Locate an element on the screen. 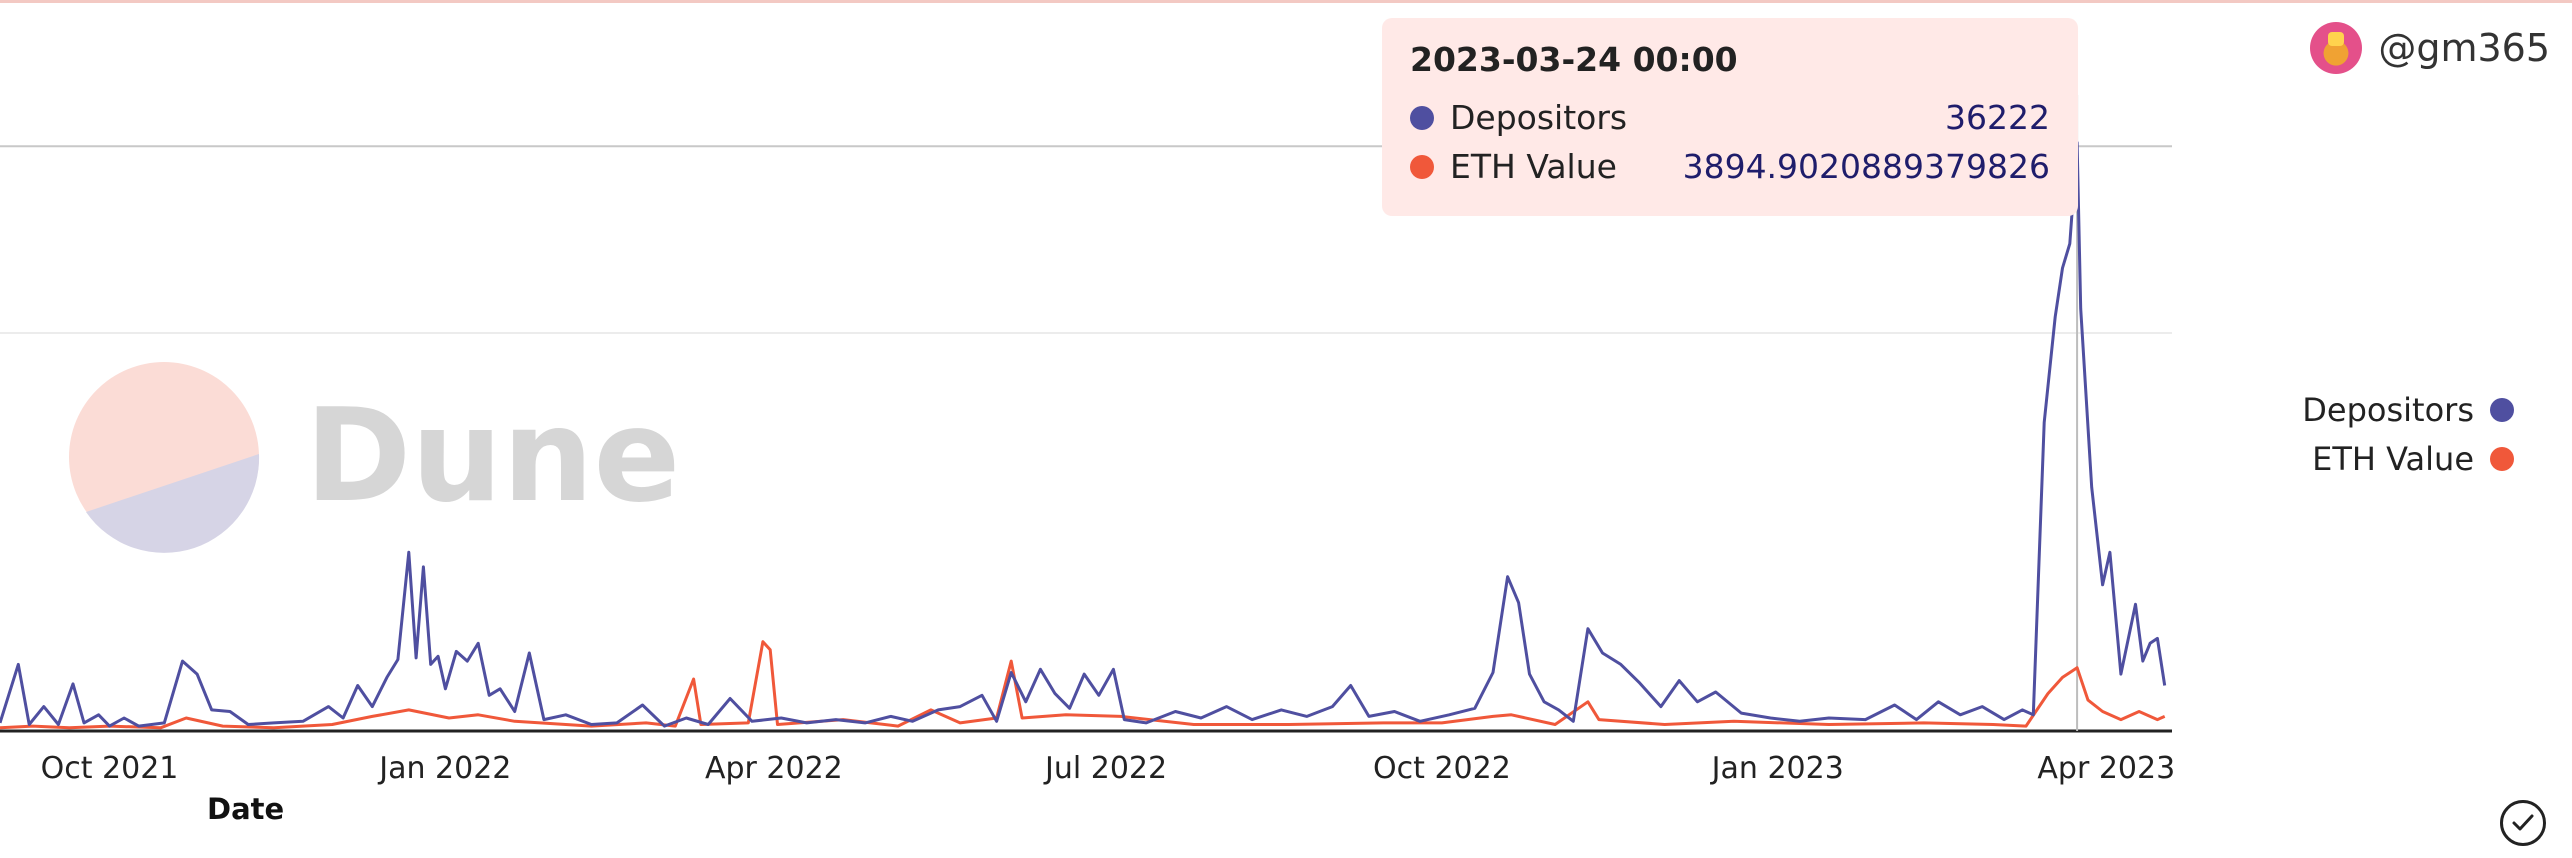 This screenshot has height=858, width=2572. dune-watermark: Dune is located at coordinates (374, 457).